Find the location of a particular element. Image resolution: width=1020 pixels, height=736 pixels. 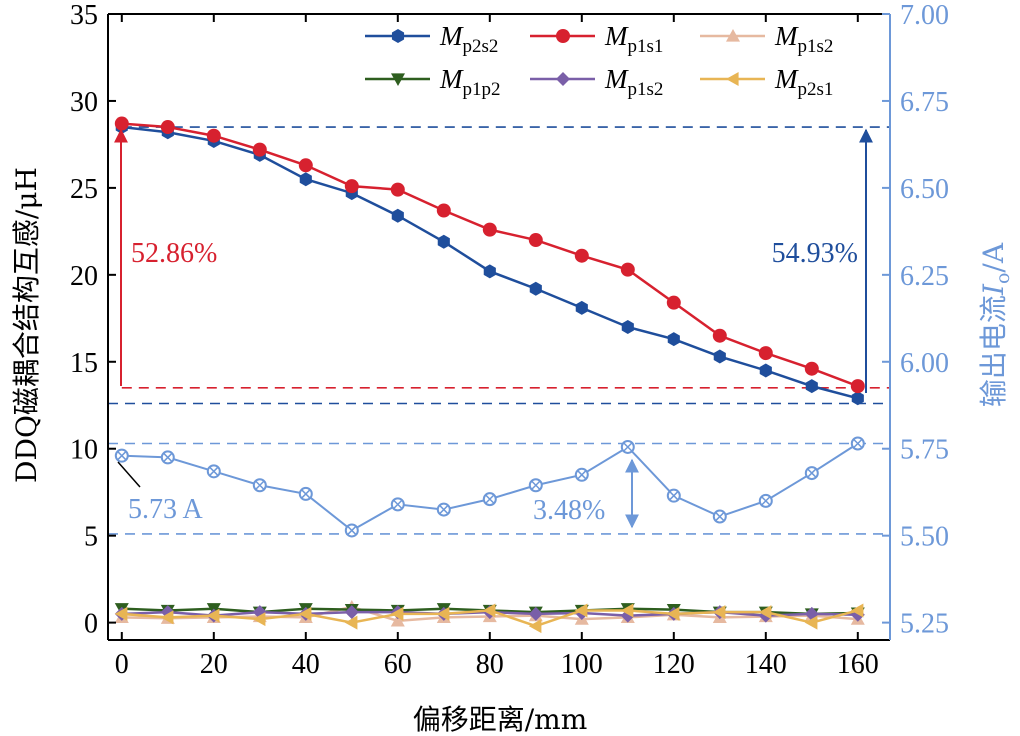

legend-label-1: Mp1s1 is located at coordinates (633, 39).